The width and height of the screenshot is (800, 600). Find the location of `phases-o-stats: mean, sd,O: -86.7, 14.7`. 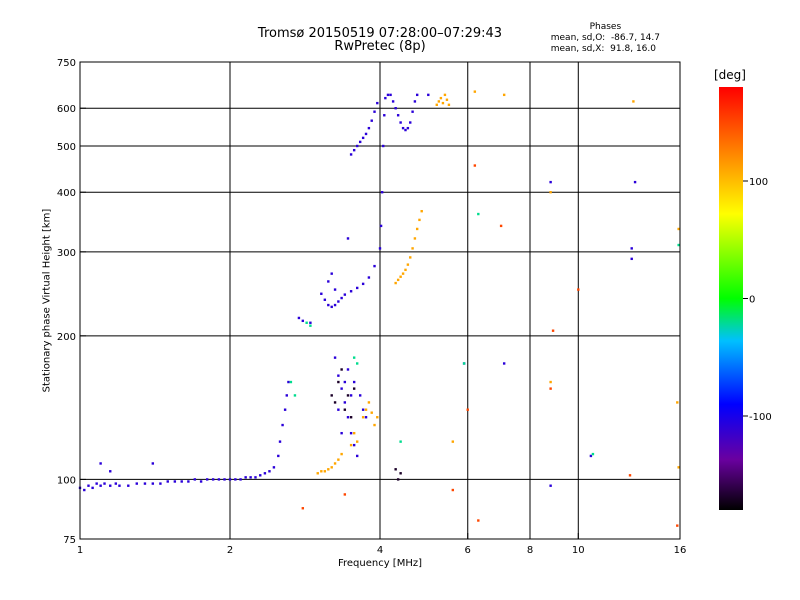

phases-o-stats: mean, sd,O: -86.7, 14.7 is located at coordinates (605, 38).